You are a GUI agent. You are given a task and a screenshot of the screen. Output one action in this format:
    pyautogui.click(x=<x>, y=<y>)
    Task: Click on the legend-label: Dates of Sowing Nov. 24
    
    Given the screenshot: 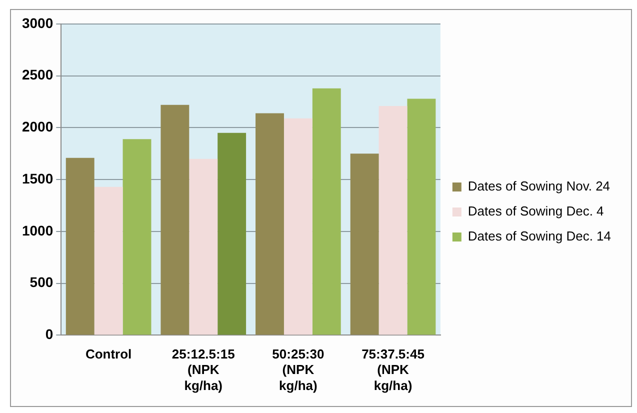 What is the action you would take?
    pyautogui.click(x=539, y=186)
    